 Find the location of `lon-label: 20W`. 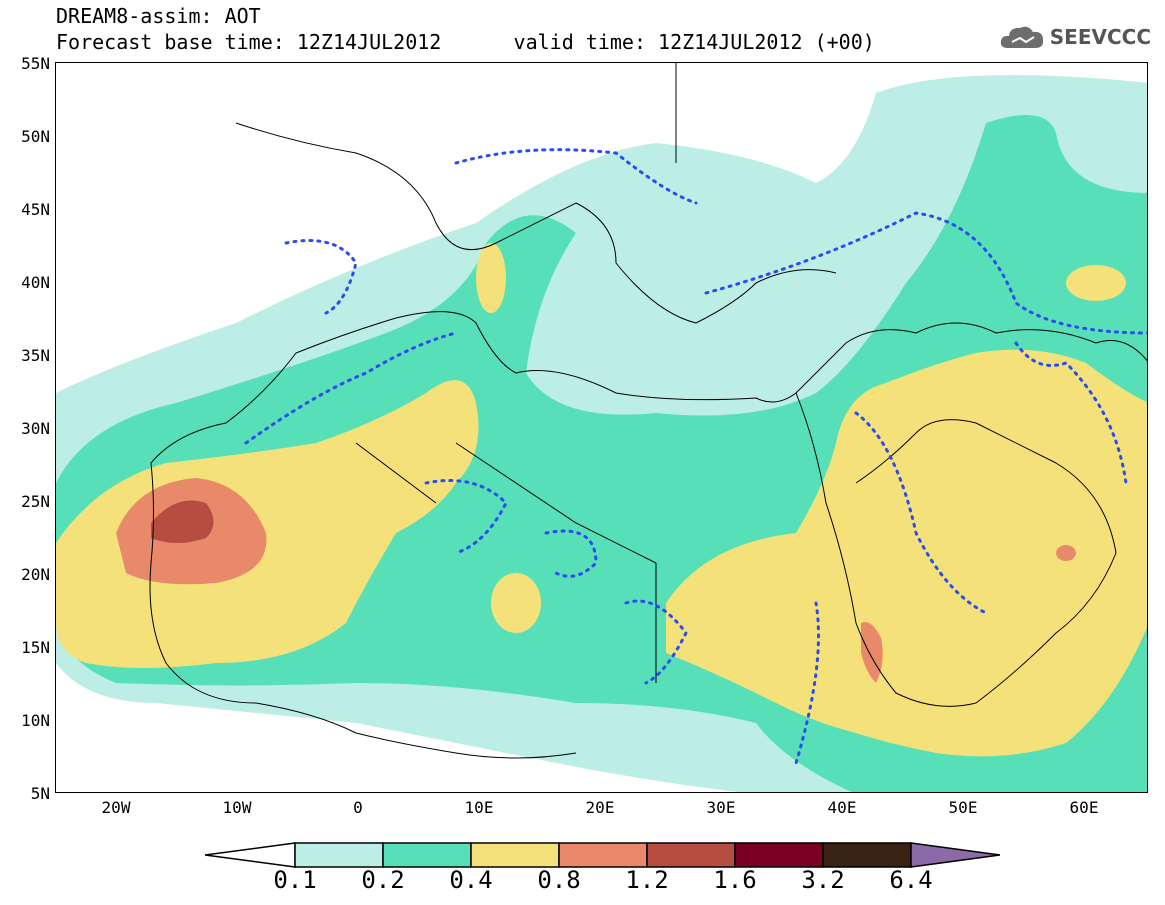

lon-label: 20W is located at coordinates (116, 807).